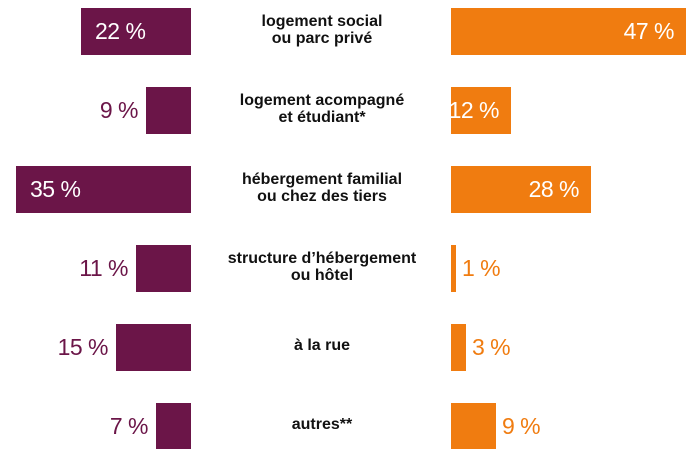 The width and height of the screenshot is (688, 449). I want to click on value-label: 1 %, so click(481, 268).